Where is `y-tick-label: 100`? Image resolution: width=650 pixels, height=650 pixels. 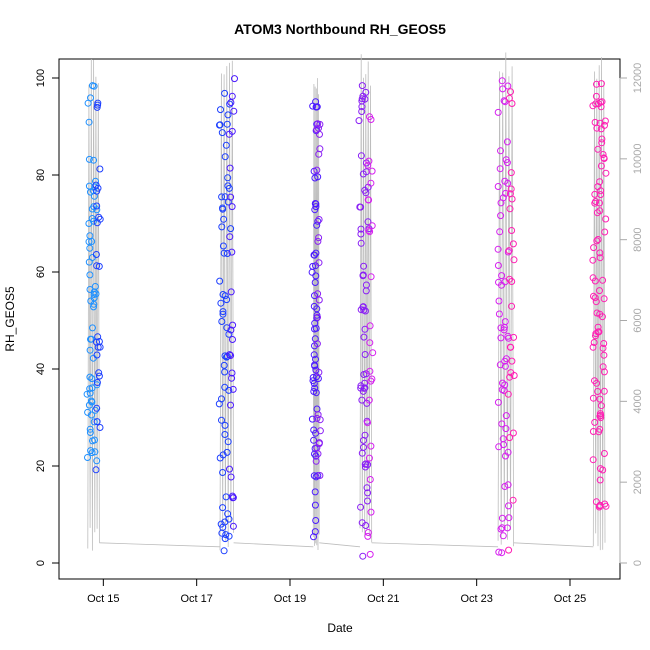
y-tick-label: 100 is located at coordinates (41, 78).